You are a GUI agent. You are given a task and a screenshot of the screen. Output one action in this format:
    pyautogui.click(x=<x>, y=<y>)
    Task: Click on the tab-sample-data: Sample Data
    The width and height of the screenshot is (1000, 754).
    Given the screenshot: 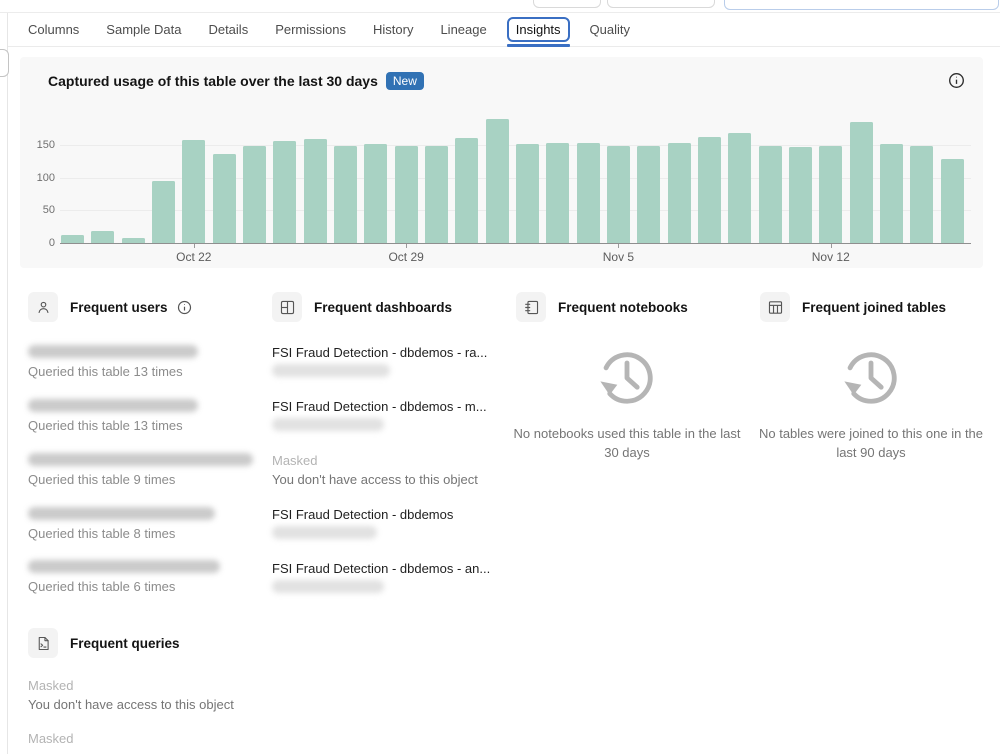 What is the action you would take?
    pyautogui.click(x=144, y=29)
    